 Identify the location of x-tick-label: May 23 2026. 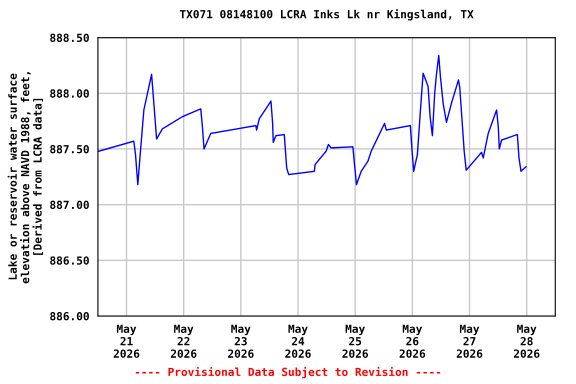
(241, 341).